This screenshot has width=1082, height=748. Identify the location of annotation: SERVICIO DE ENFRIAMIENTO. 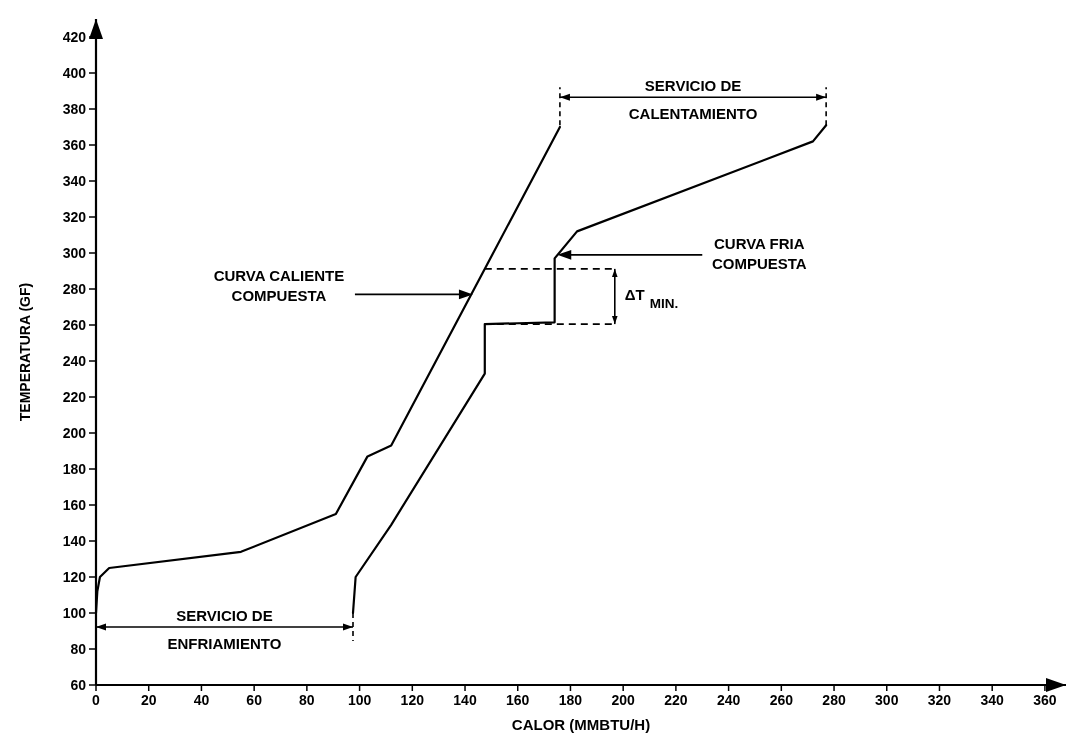
(224, 629).